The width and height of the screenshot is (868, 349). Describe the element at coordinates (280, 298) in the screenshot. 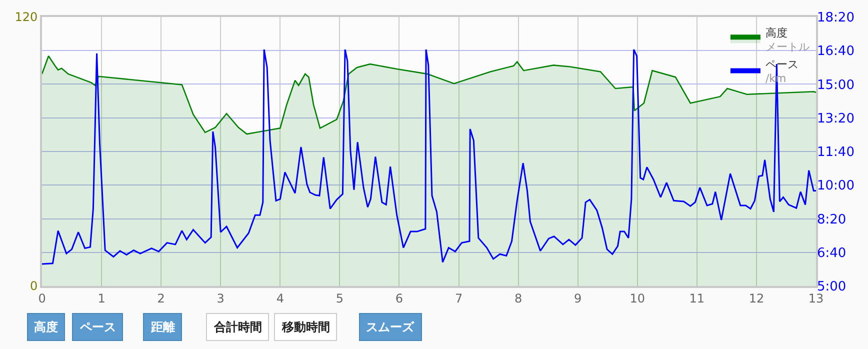

I see `x-tick-label: 4` at that location.